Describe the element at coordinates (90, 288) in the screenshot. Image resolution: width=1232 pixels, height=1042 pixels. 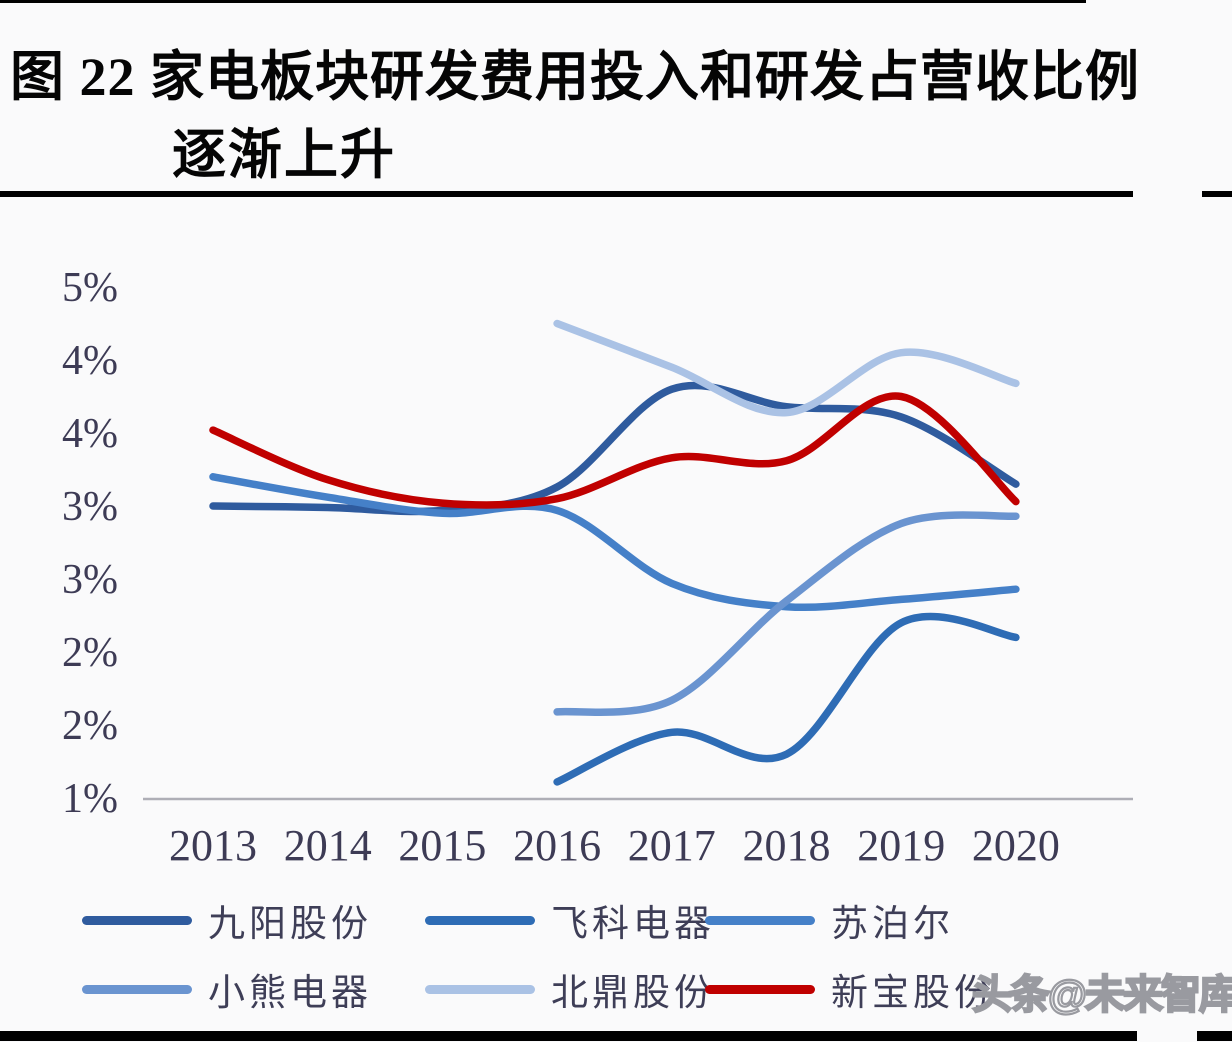
I see `y-tick-label: 5%` at that location.